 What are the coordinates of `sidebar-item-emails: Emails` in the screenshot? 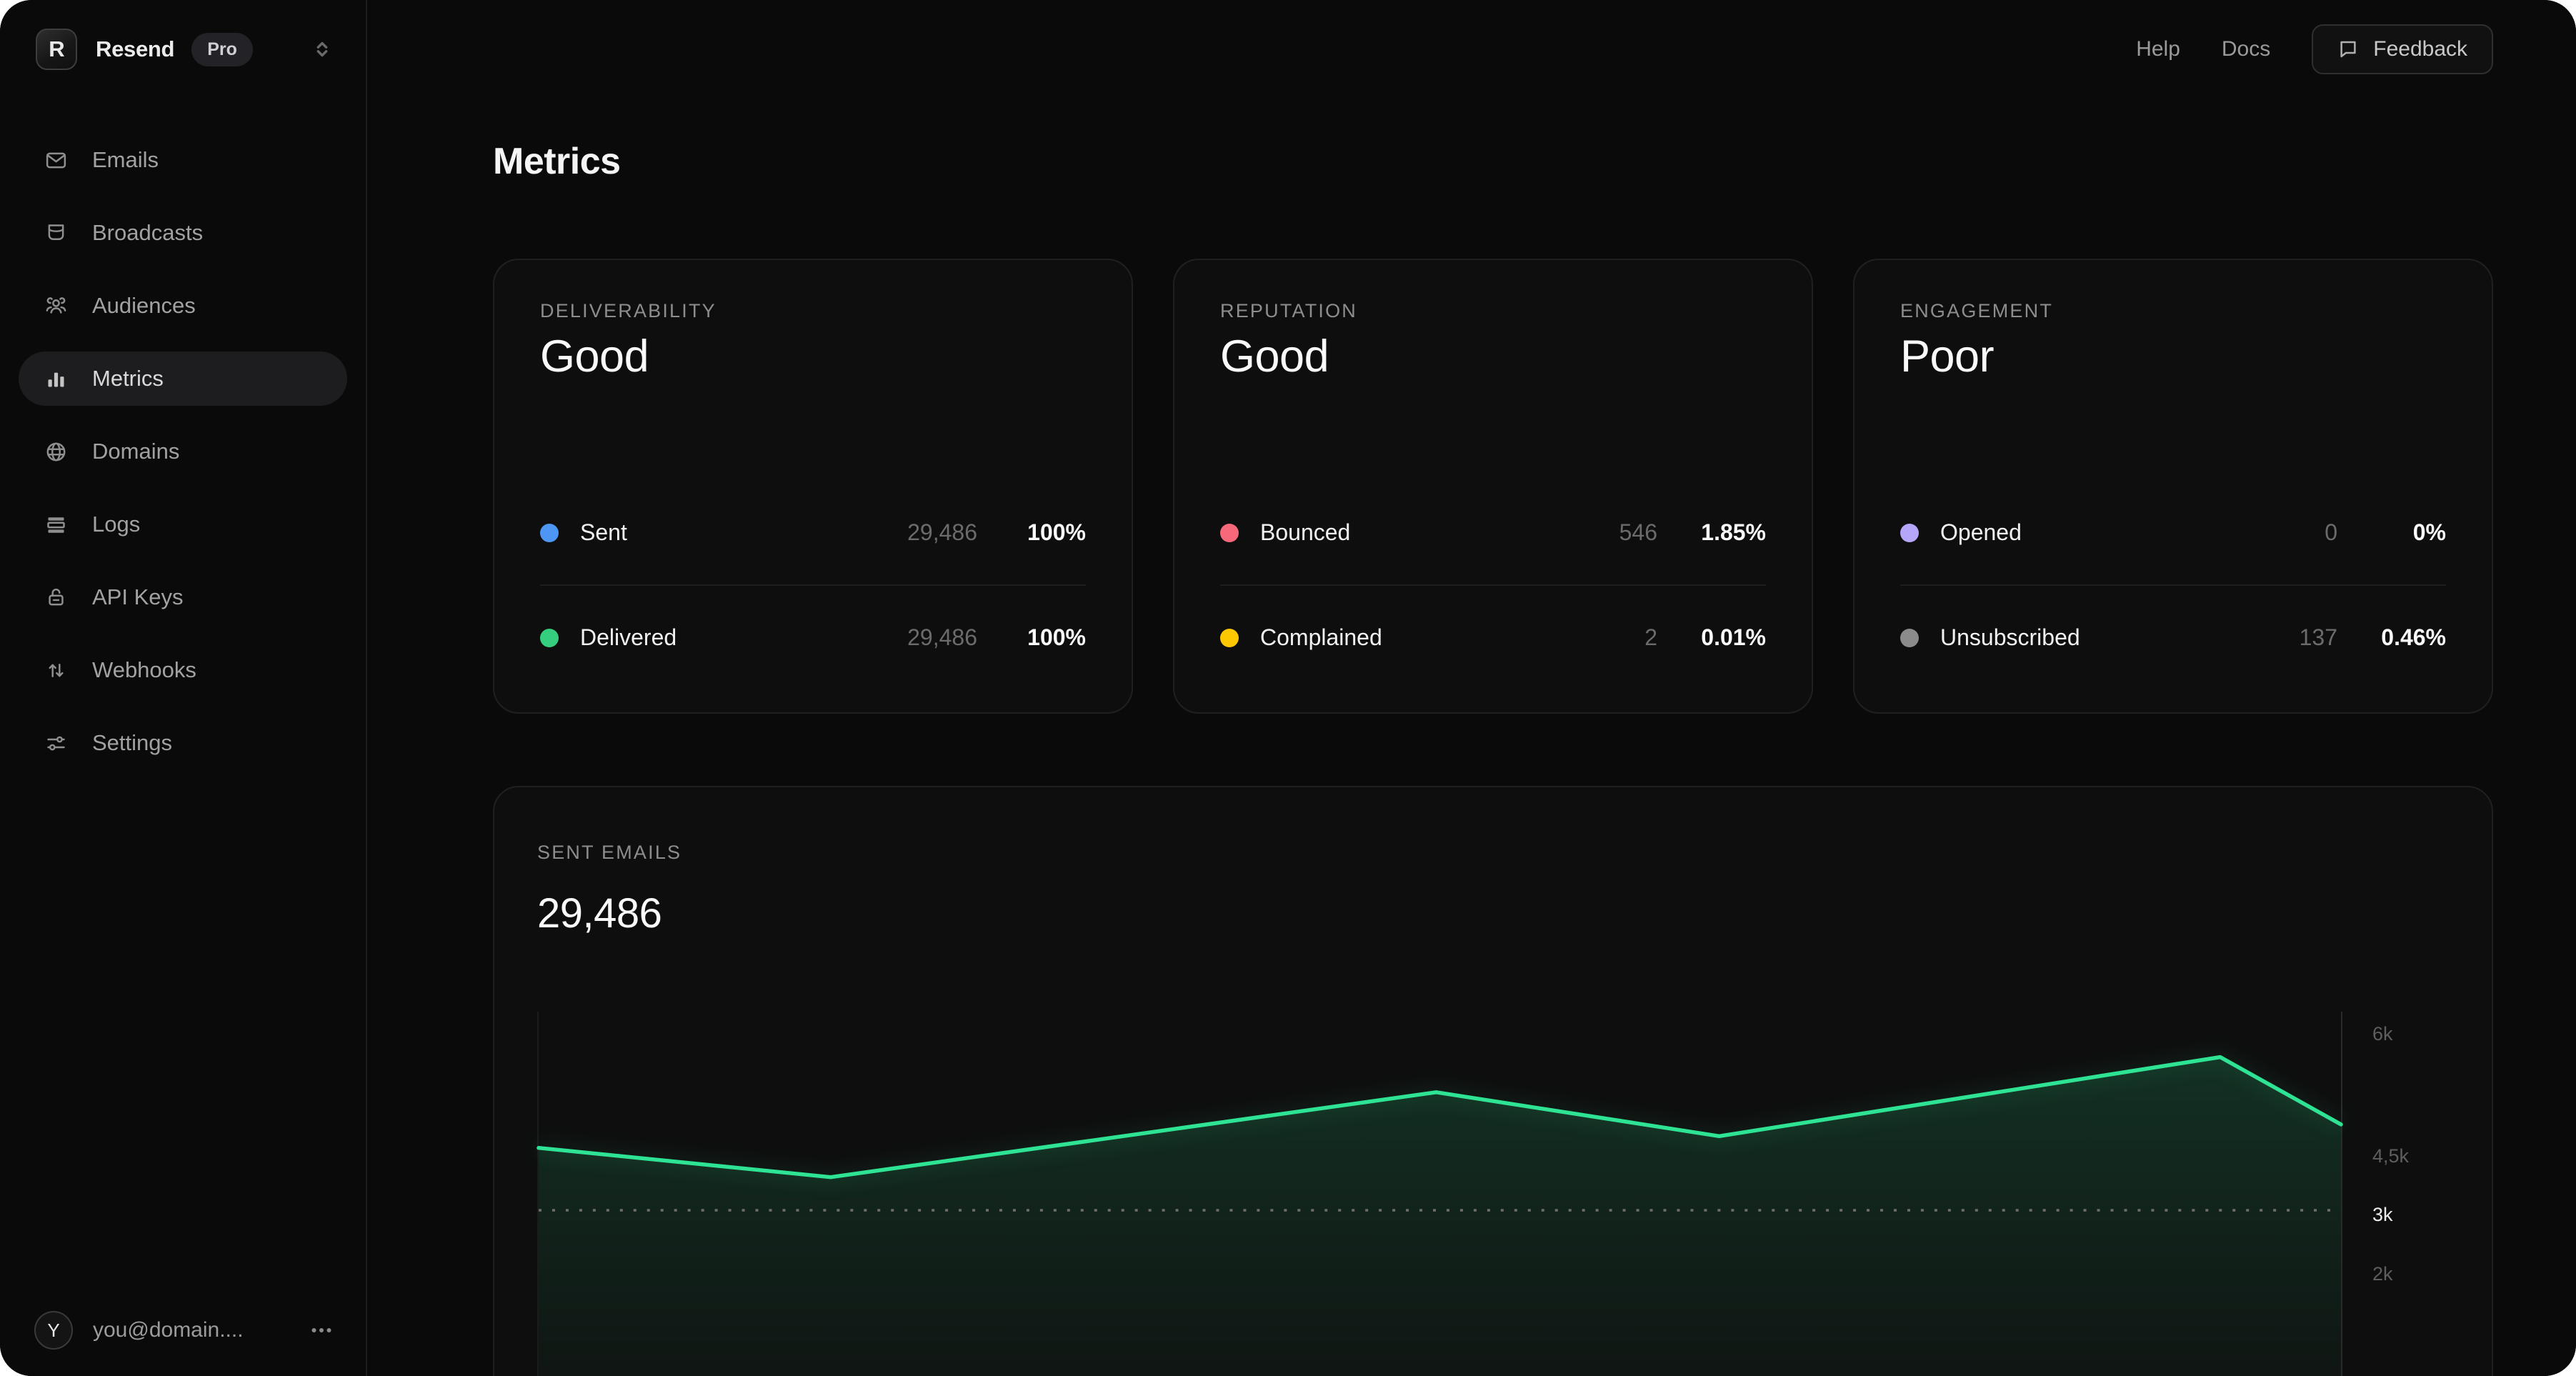 It's located at (183, 160).